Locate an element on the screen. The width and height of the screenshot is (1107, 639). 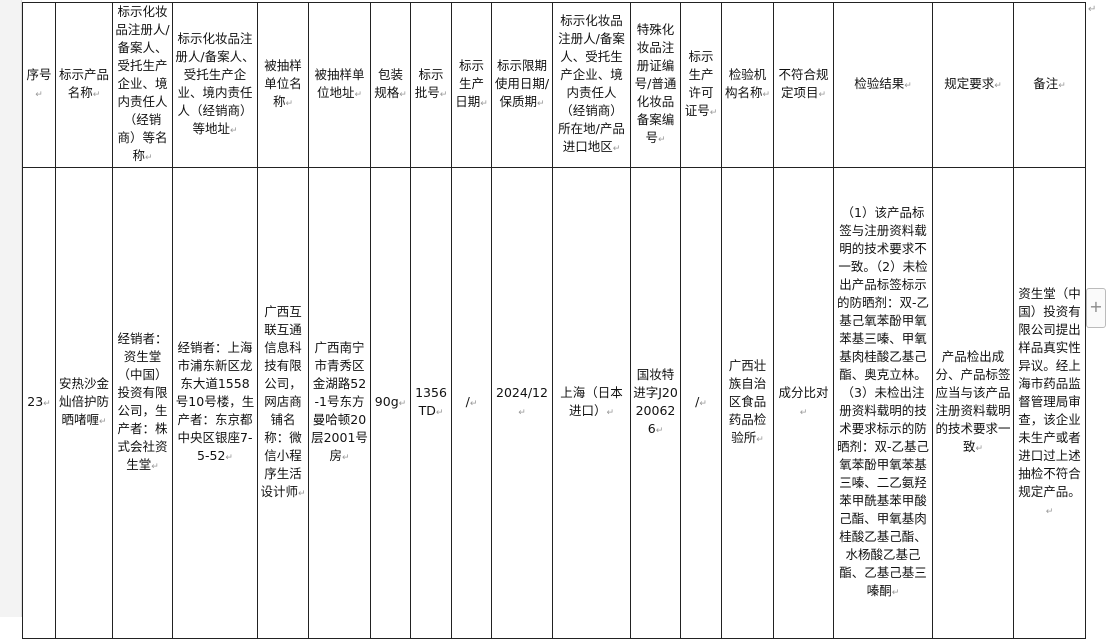
plus-icon: + is located at coordinates (1096, 306).